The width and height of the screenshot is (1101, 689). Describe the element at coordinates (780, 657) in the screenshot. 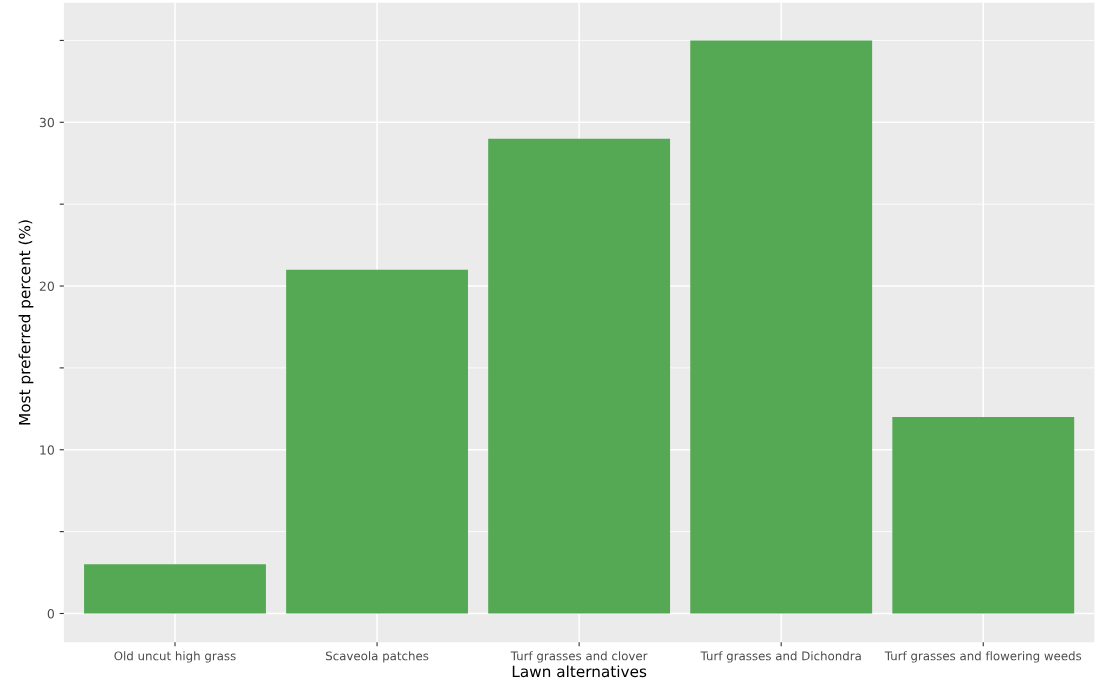

I see `x-tick-label: Turf grasses and Dichondra` at that location.